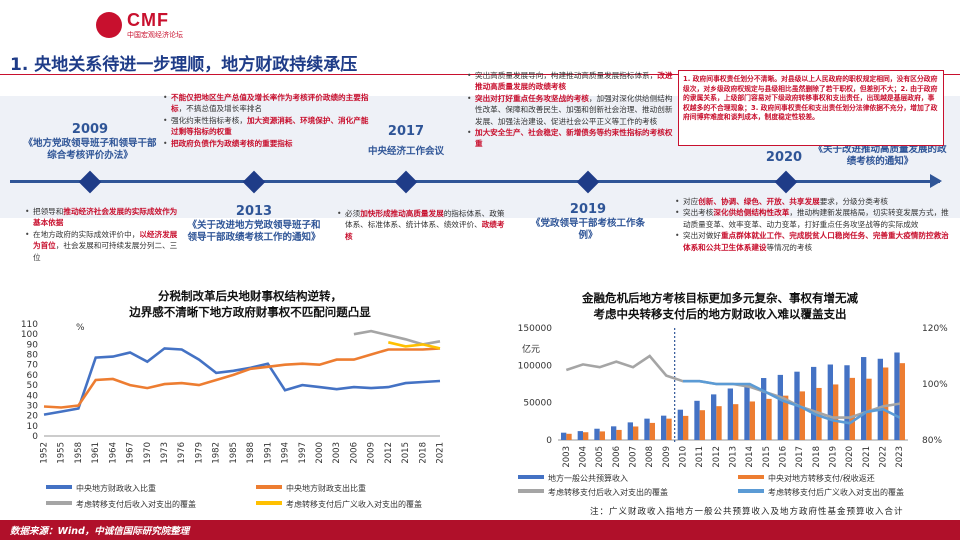 This screenshot has width=960, height=540. What do you see at coordinates (86, 234) in the screenshot?
I see `bullet-text: 在地方政府的实际成效评价中，` at bounding box center [86, 234].